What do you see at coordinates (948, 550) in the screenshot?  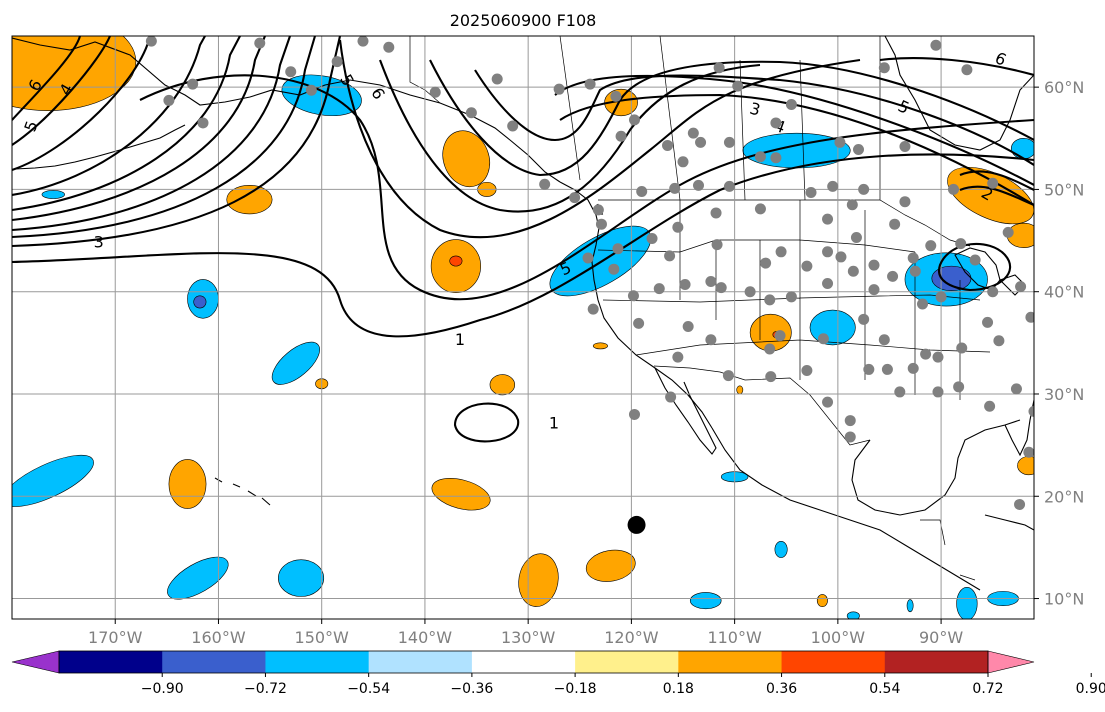 I see `central-america-borders` at bounding box center [948, 550].